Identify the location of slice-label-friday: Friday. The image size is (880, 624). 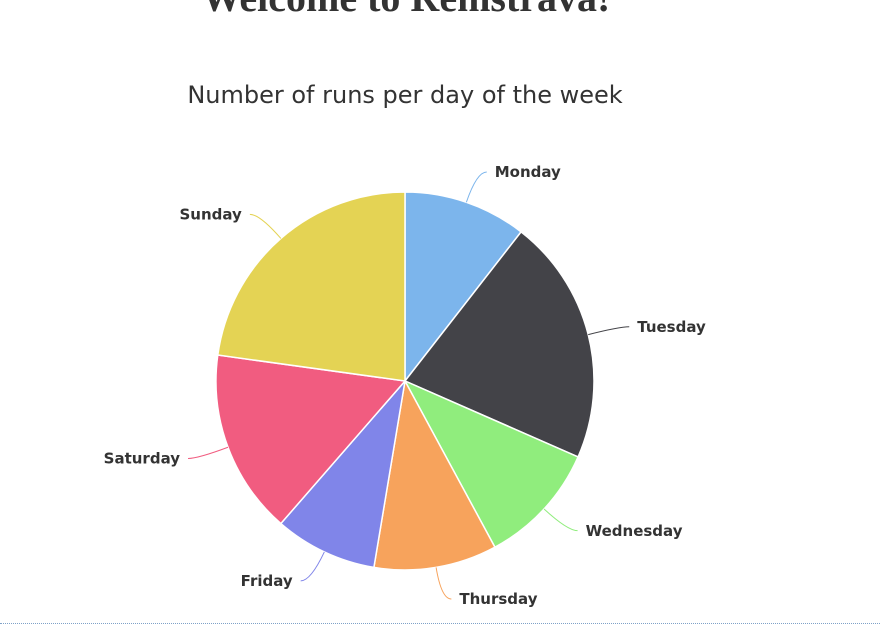
(267, 581).